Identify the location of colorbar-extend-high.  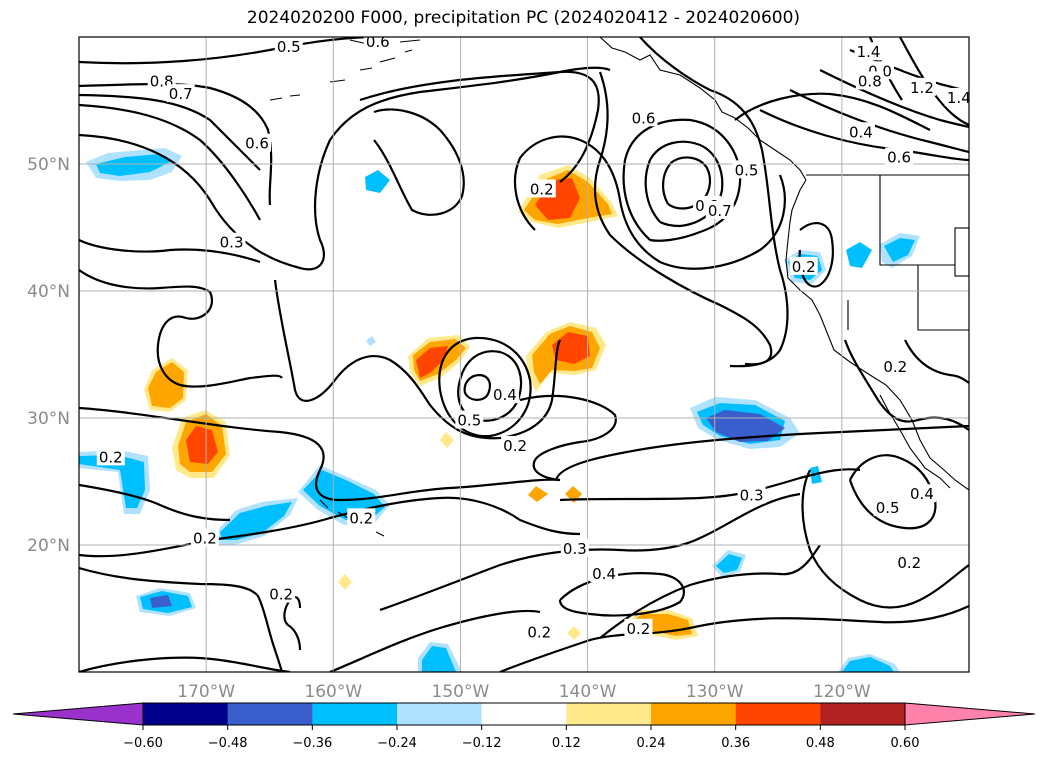
(970, 714).